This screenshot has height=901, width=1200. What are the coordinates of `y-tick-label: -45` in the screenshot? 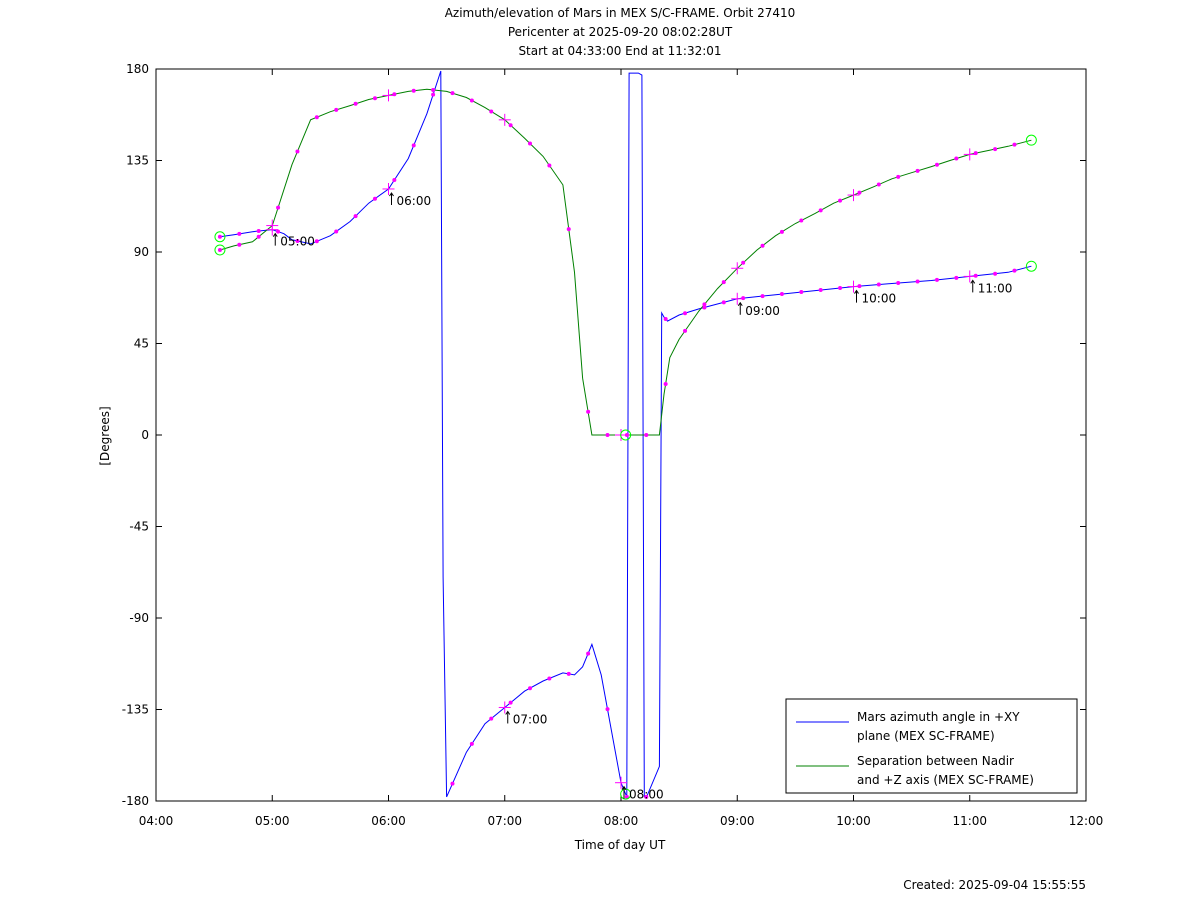 It's located at (139, 527).